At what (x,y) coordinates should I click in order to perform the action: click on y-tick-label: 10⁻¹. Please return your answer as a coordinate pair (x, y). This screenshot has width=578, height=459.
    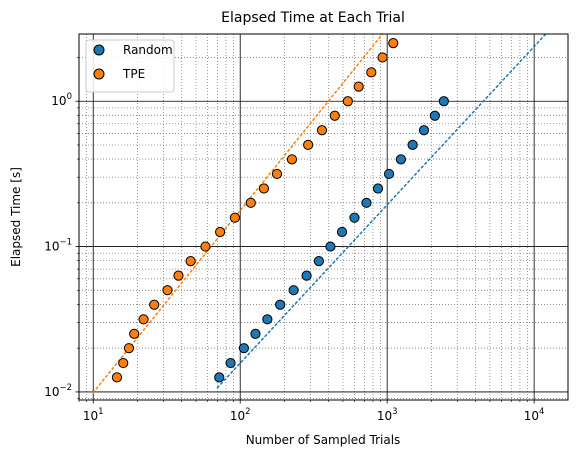
    Looking at the image, I should click on (58, 246).